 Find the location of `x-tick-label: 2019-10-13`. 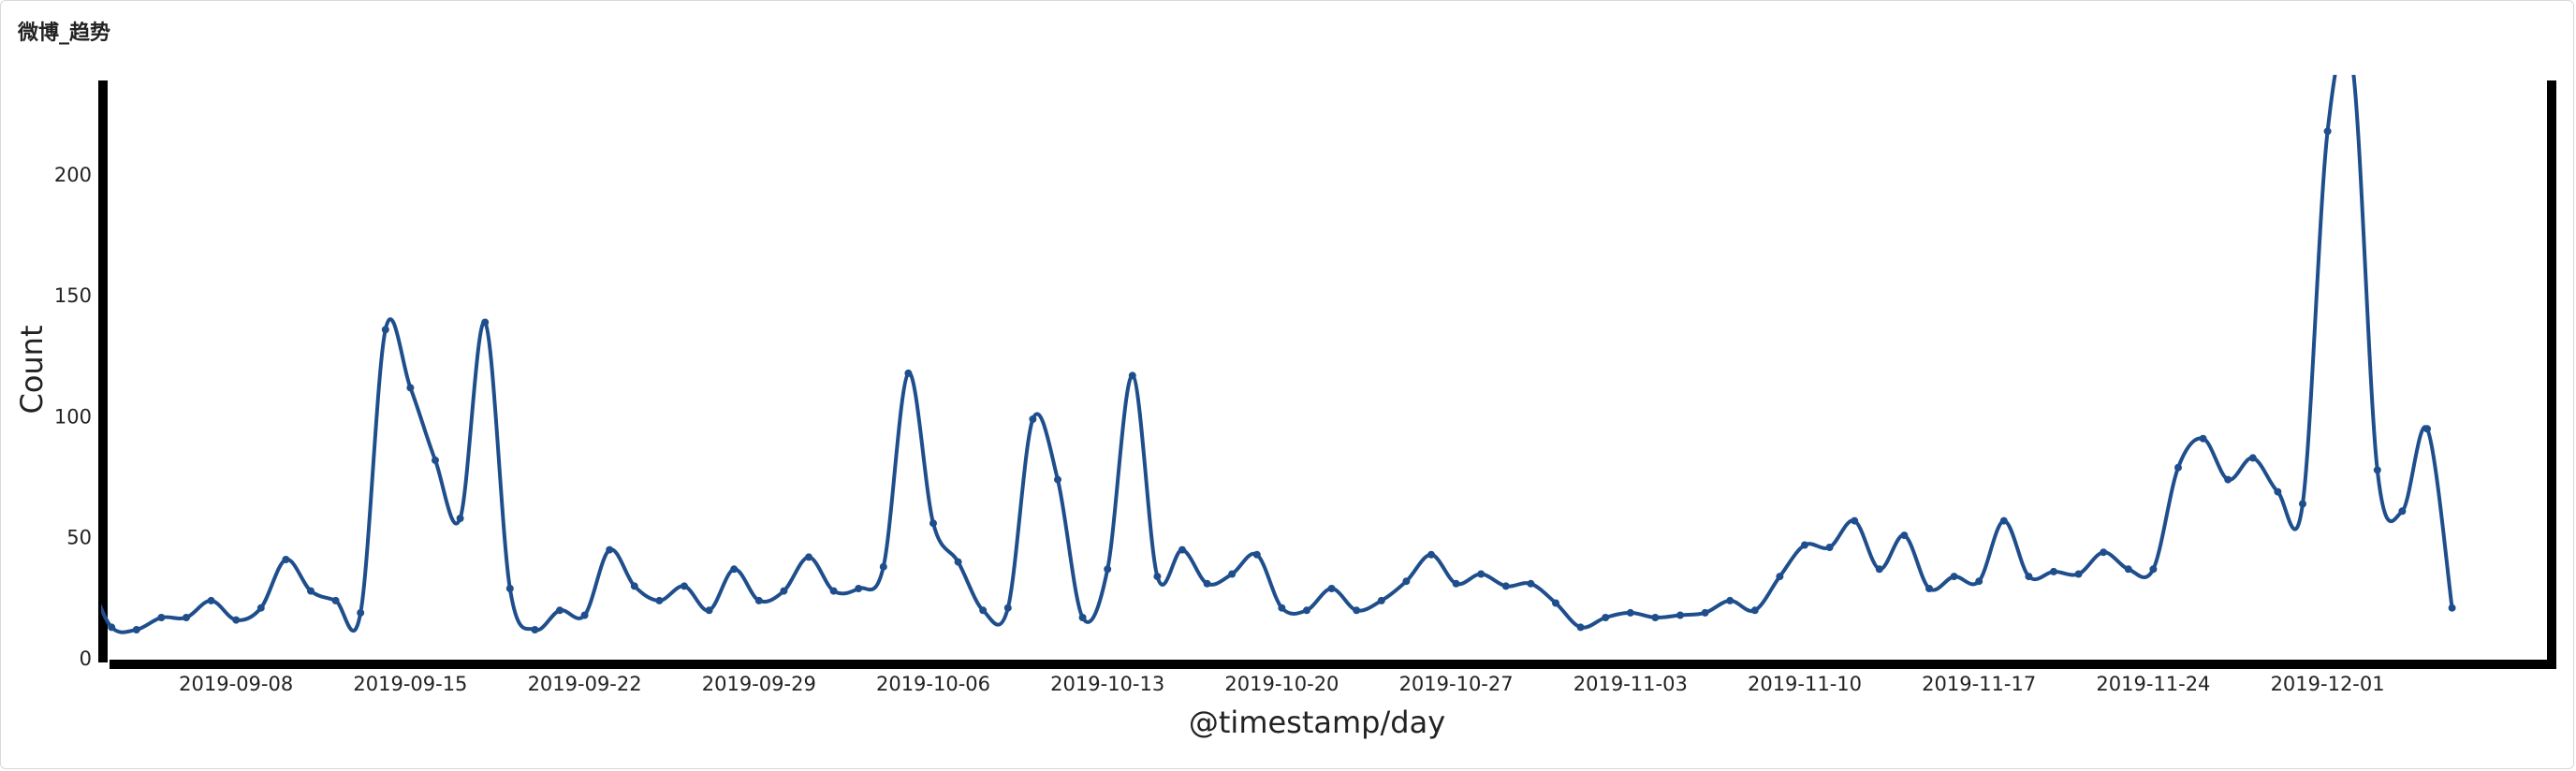

x-tick-label: 2019-10-13 is located at coordinates (1107, 684).